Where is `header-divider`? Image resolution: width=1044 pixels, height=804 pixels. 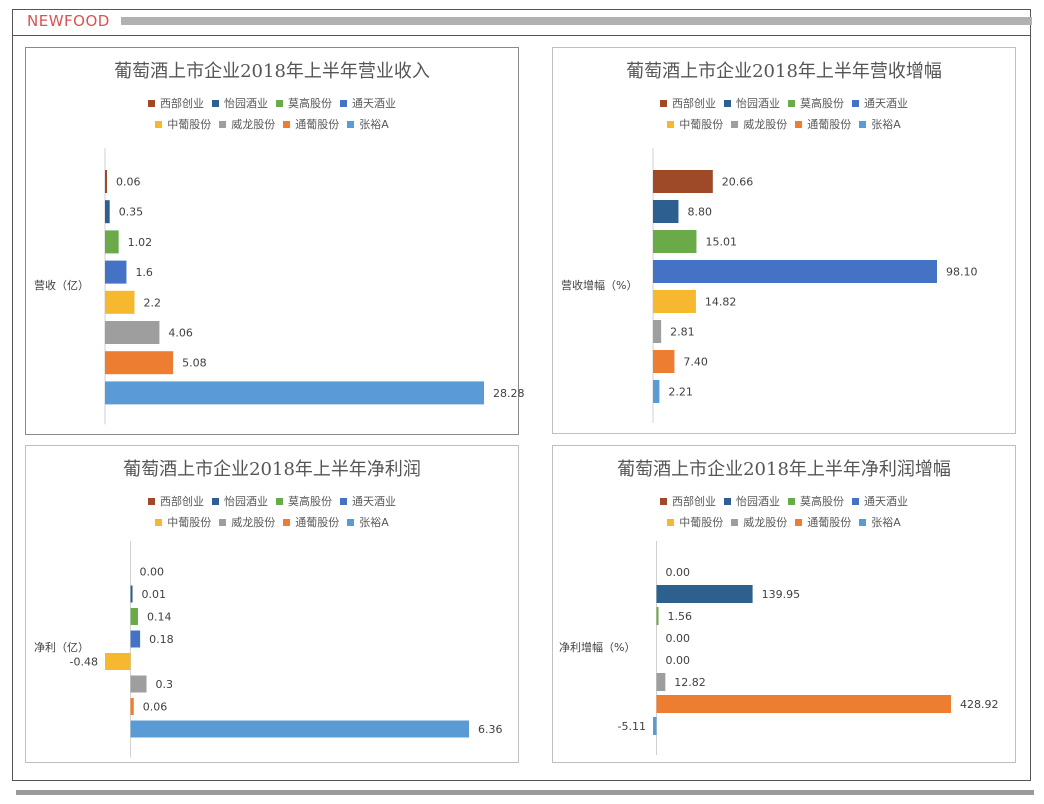 header-divider is located at coordinates (521, 35).